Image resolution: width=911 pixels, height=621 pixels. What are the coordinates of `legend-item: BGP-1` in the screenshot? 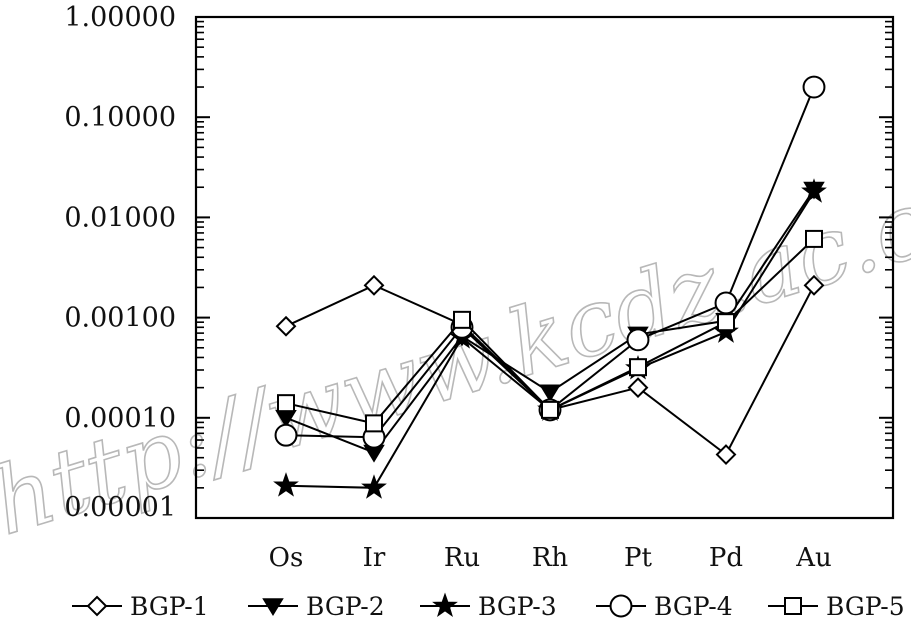 It's located at (140, 606).